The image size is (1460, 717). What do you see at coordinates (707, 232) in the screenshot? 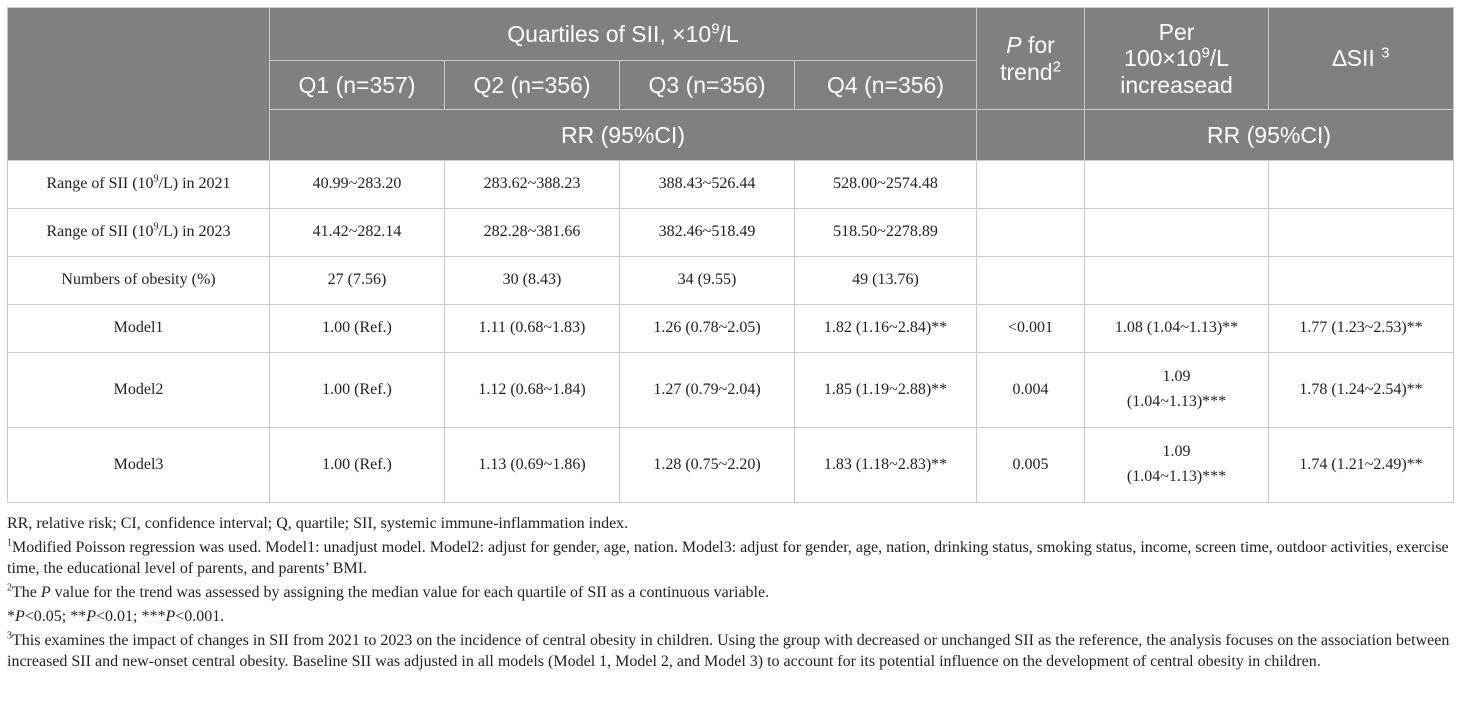
I see `table-cell: 382.46~518.49` at bounding box center [707, 232].